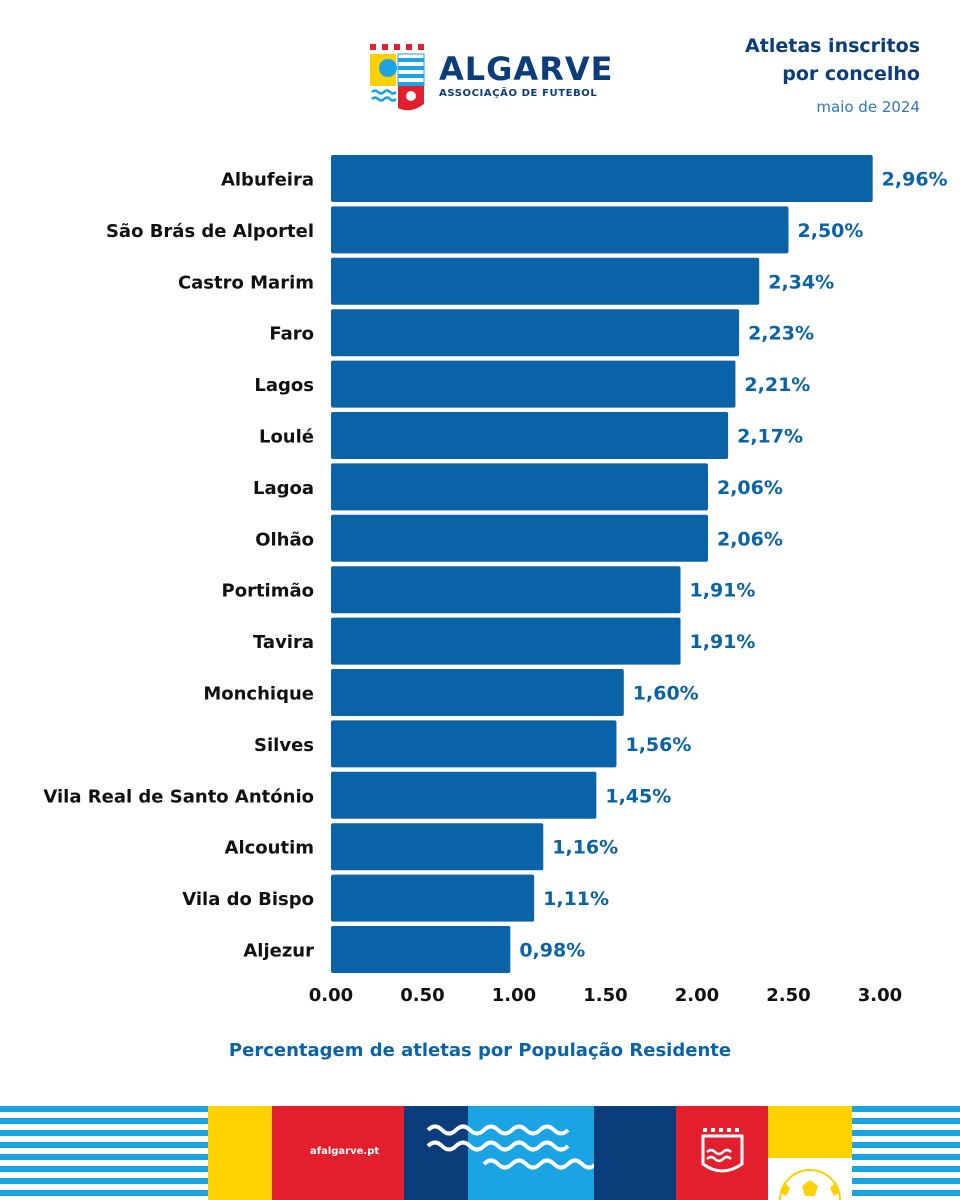 The image size is (960, 1200). Describe the element at coordinates (531, 1153) in the screenshot. I see `footer-wave-block` at that location.